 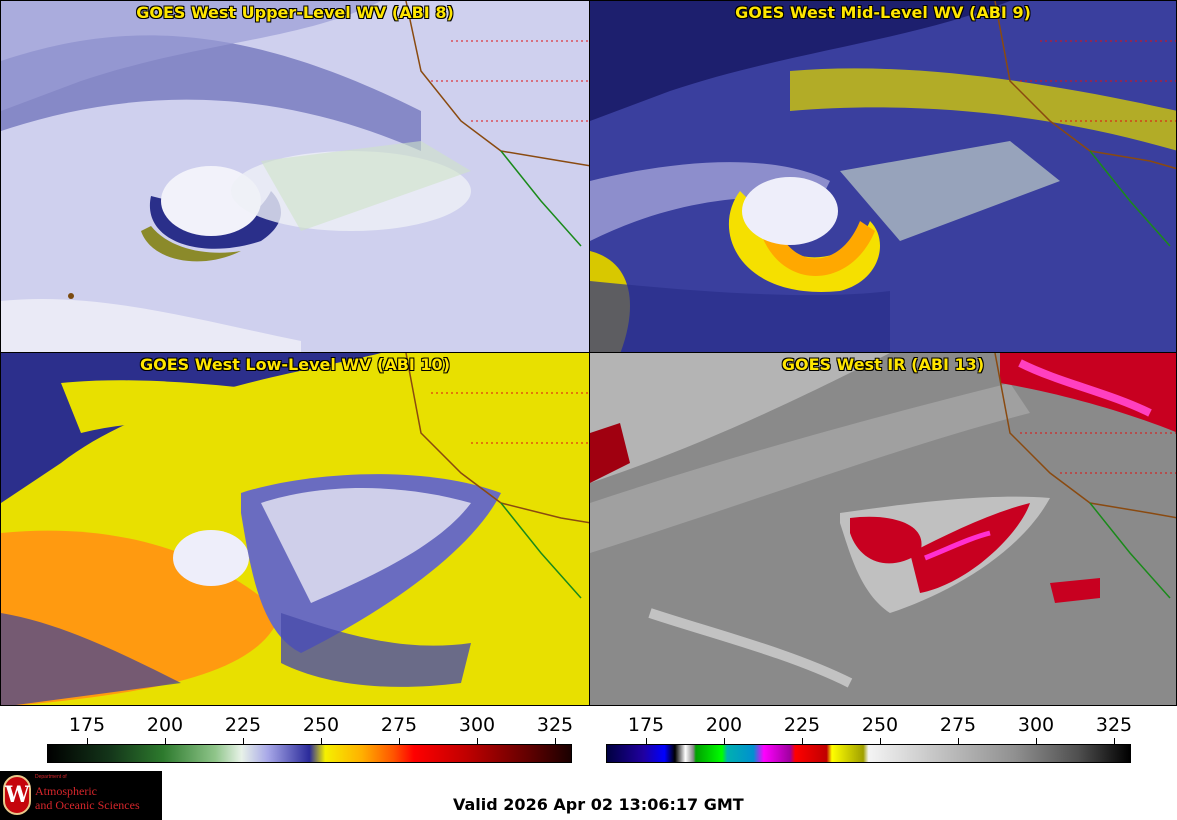 What do you see at coordinates (868, 753) in the screenshot?
I see `ir-colorbar` at bounding box center [868, 753].